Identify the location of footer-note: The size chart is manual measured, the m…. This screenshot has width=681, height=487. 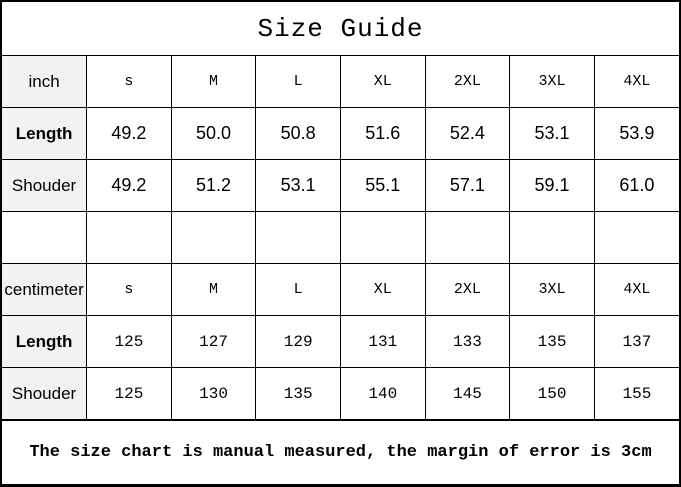
(340, 452).